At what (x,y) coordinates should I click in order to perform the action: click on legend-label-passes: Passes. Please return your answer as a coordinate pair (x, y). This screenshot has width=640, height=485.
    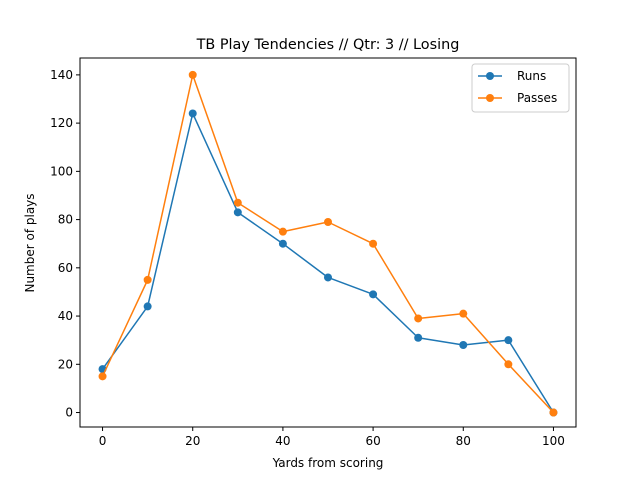
    Looking at the image, I should click on (537, 98).